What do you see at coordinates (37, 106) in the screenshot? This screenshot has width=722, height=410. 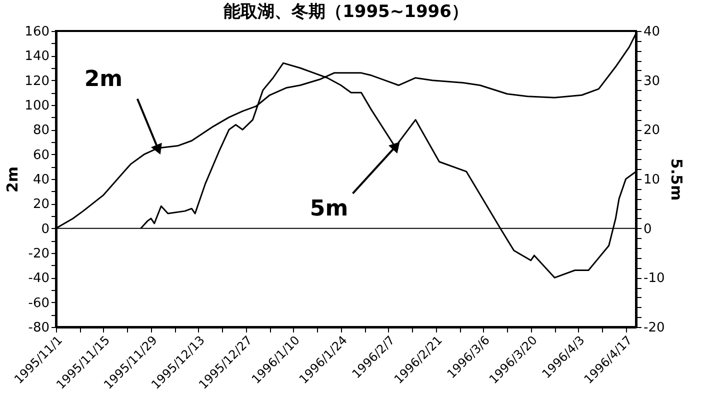 I see `y-tick-label: 100` at bounding box center [37, 106].